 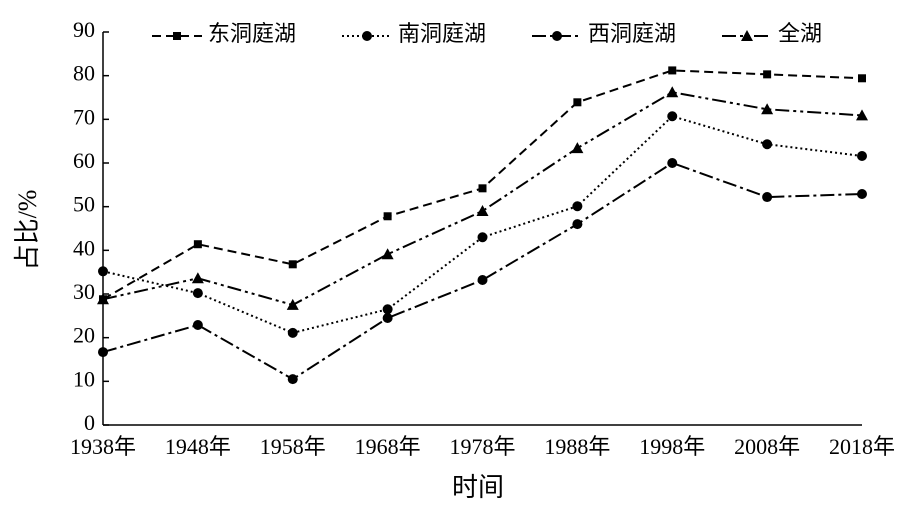 I want to click on legend-label: 南洞庭湖, so click(x=442, y=33).